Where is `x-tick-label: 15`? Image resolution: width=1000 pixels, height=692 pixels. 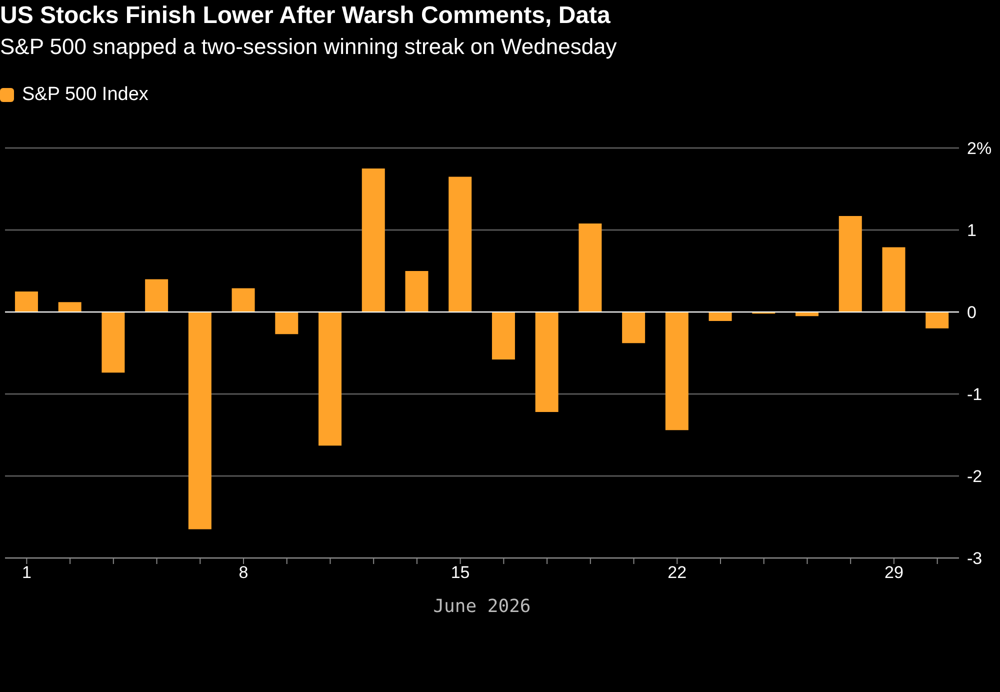 x-tick-label: 15 is located at coordinates (460, 572).